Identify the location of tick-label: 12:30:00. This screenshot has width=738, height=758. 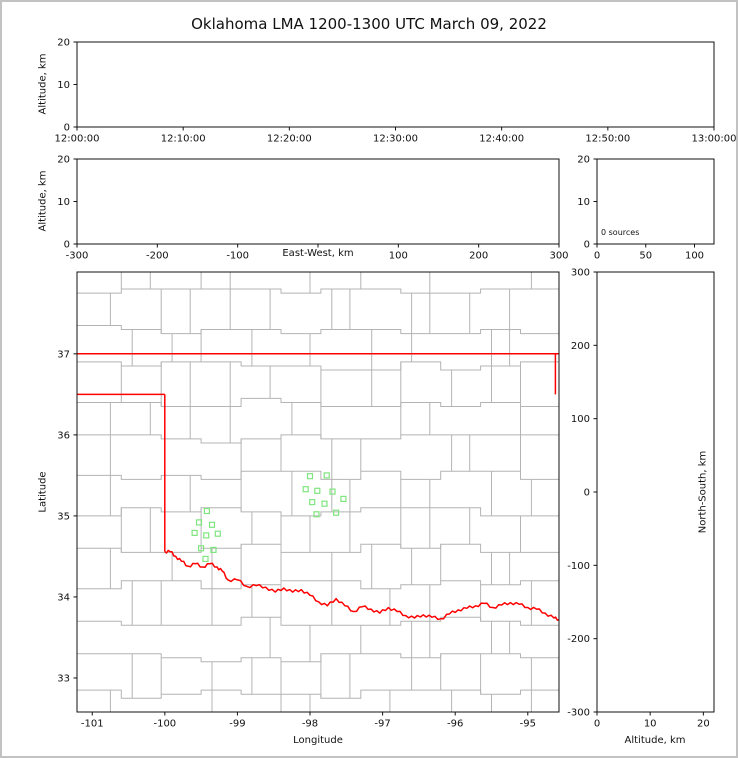
(395, 139).